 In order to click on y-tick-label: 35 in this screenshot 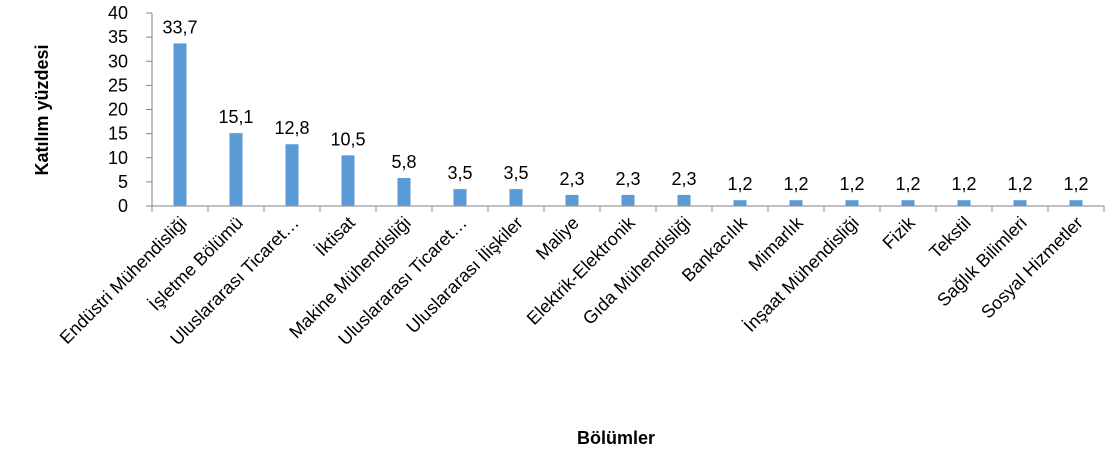, I will do `click(118, 37)`.